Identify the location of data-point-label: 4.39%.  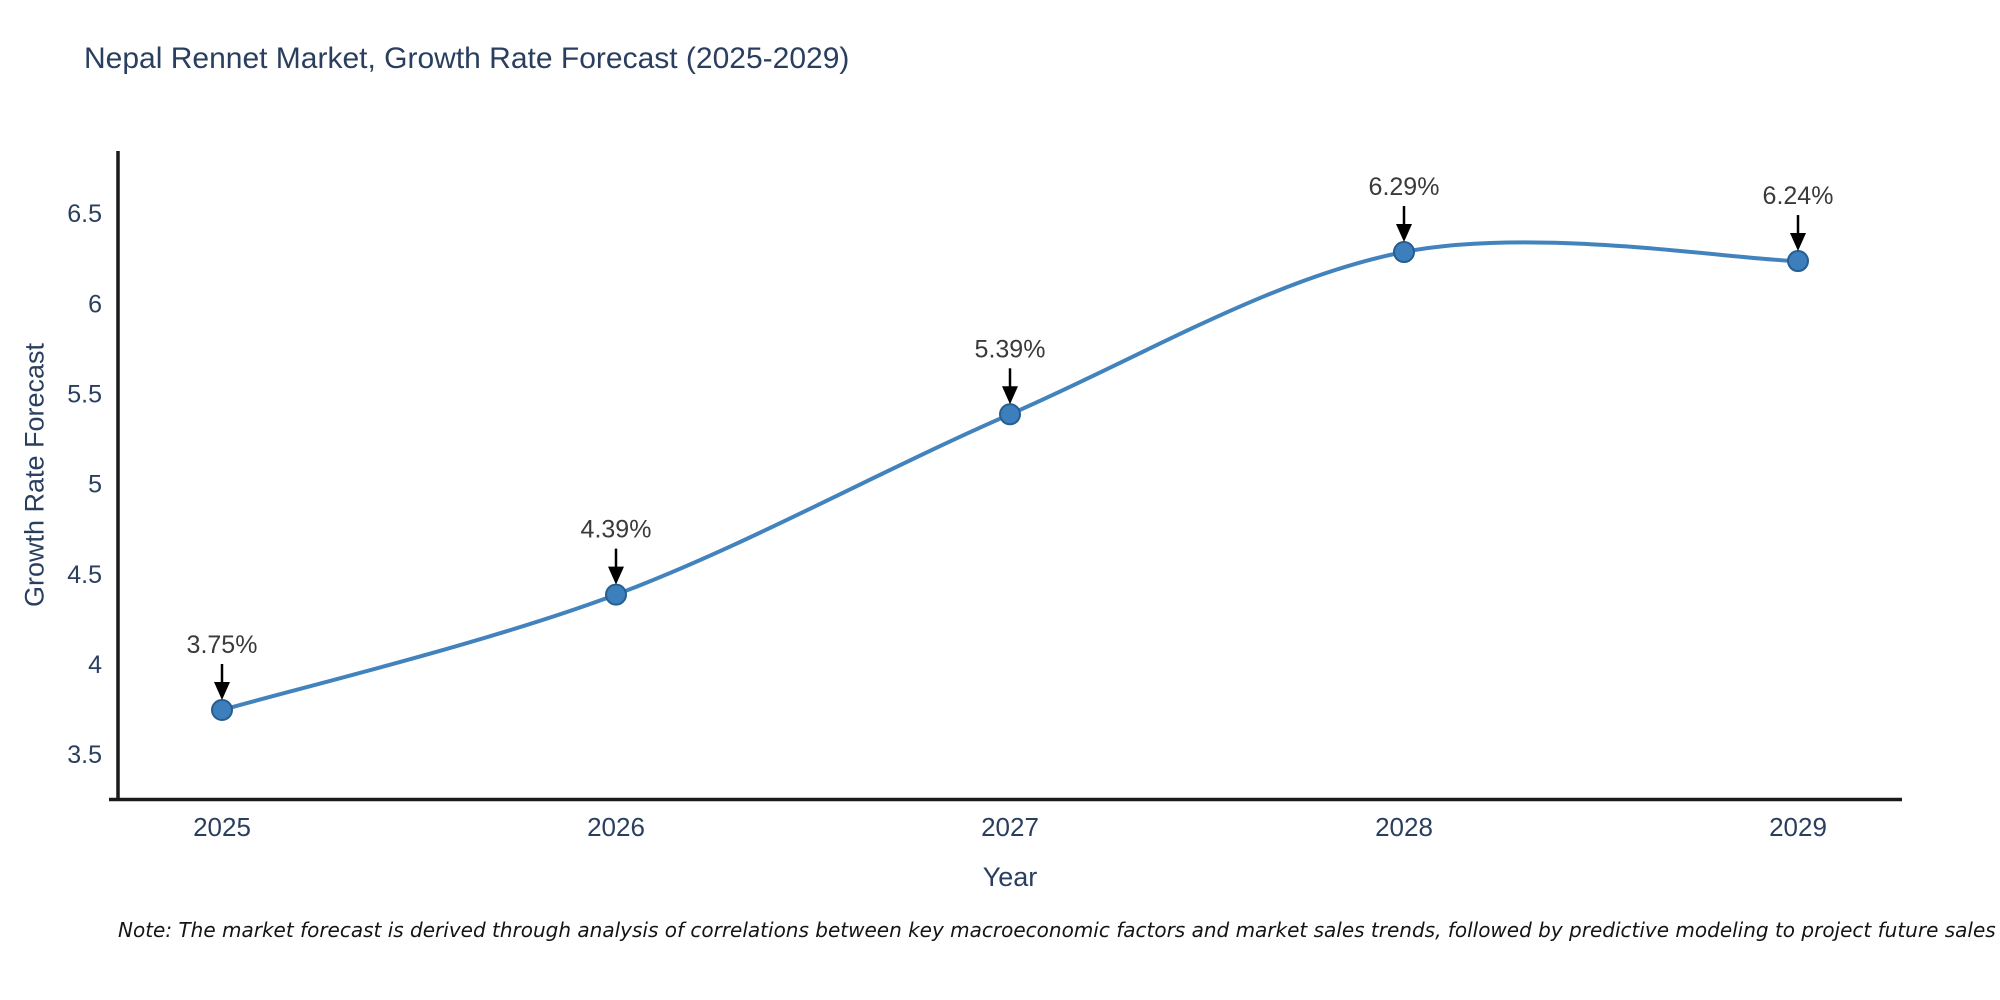
(616, 530).